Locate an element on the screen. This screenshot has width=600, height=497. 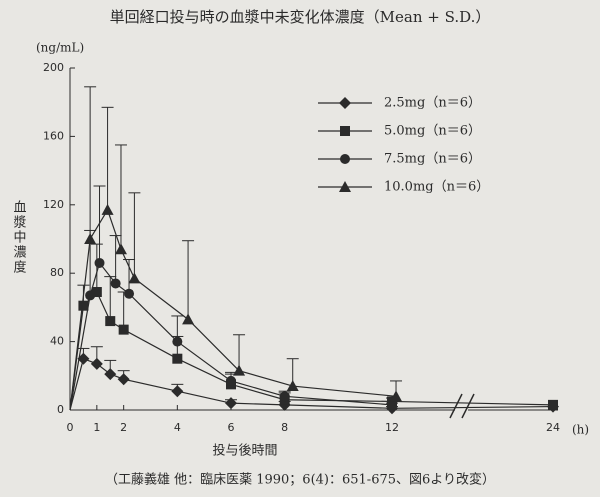
x-tick-label: 0 is located at coordinates (70, 427).